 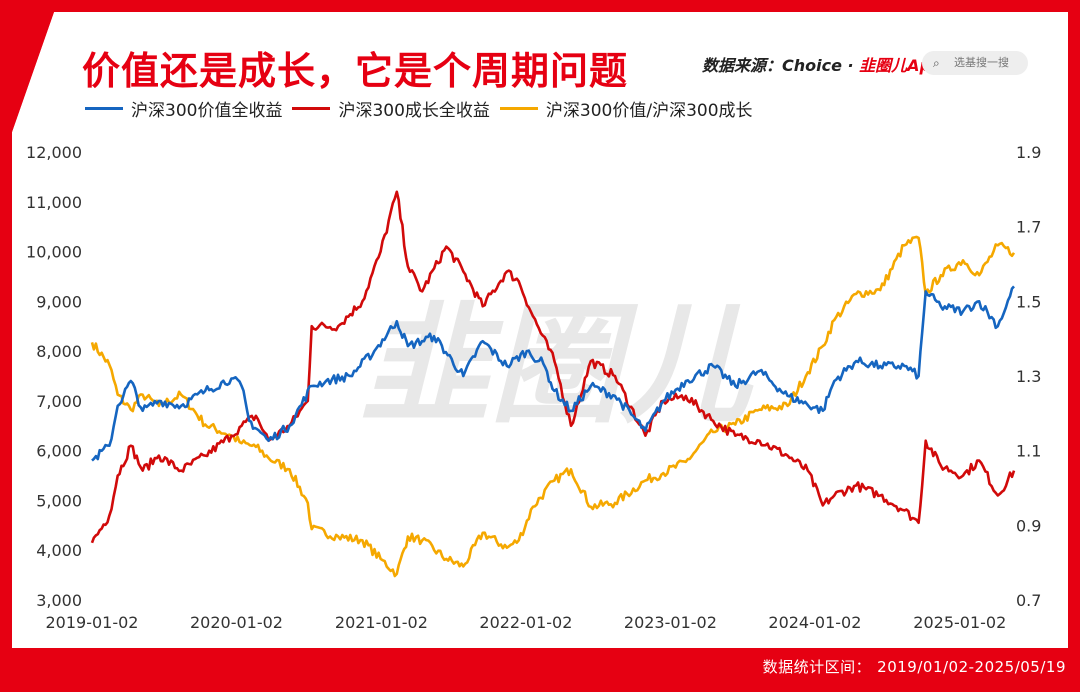 I want to click on x-tick-label: 2019-01-02, so click(x=92, y=622).